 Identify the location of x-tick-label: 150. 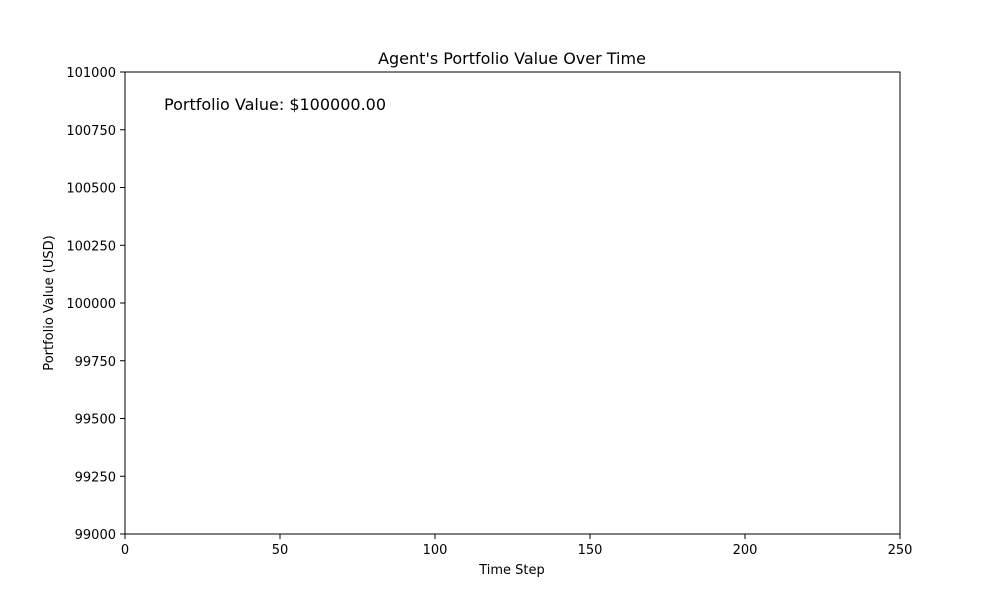
(590, 550).